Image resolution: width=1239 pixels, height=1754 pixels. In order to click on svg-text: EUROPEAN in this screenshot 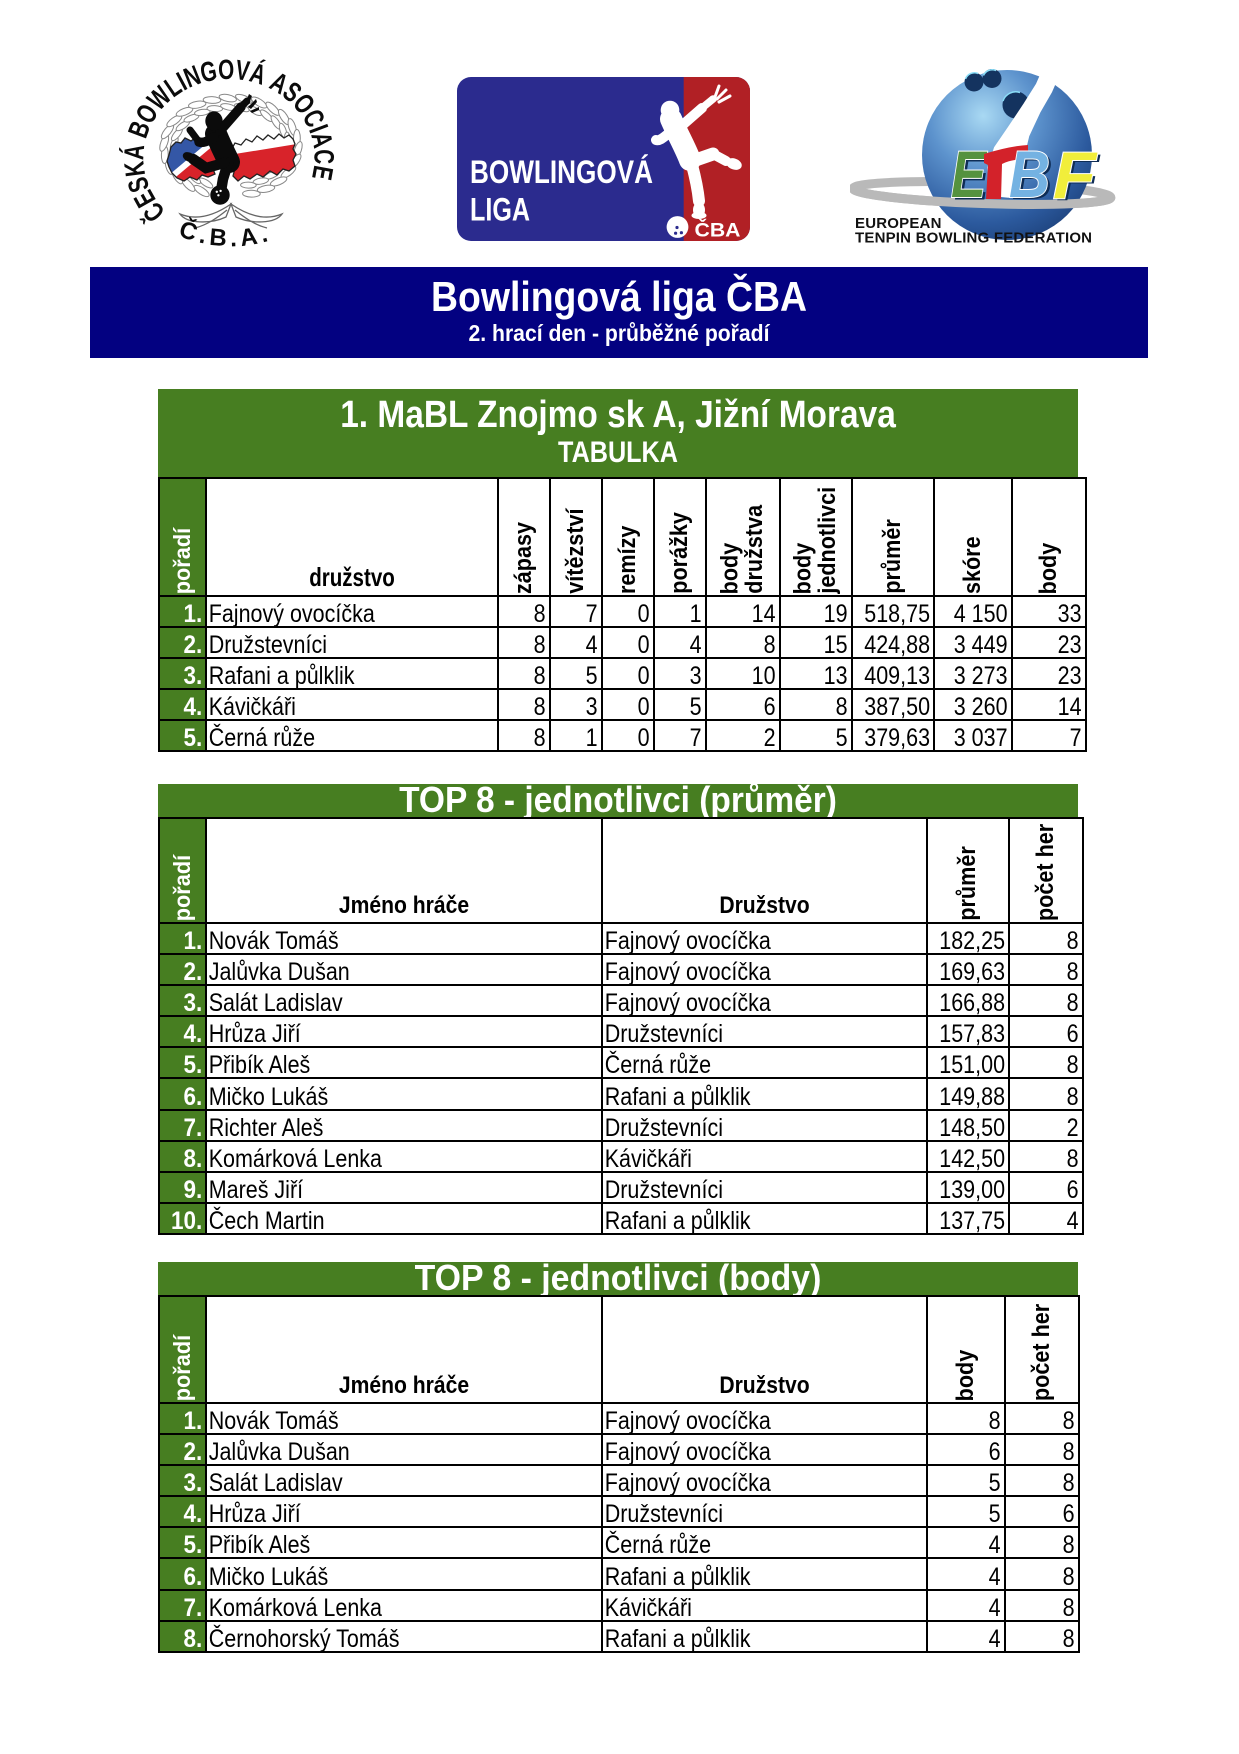, I will do `click(898, 223)`.